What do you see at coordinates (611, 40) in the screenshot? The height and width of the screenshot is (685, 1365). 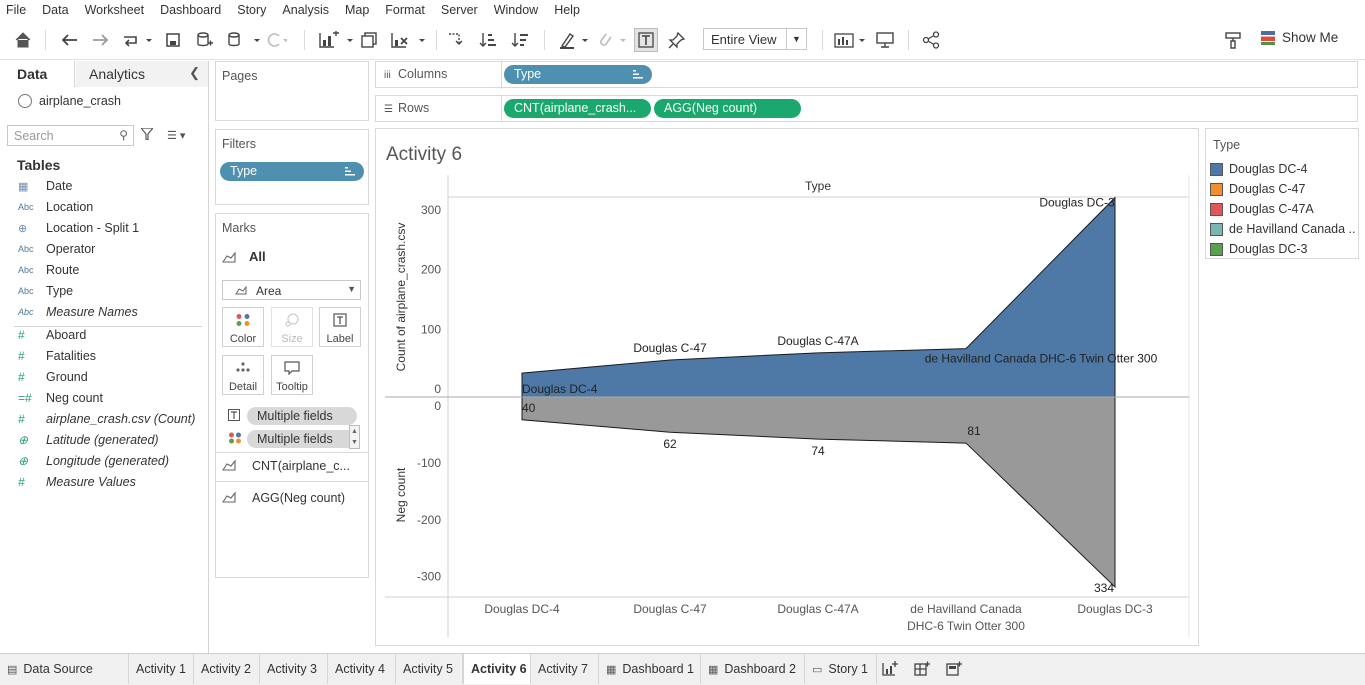 I see `group-icon` at bounding box center [611, 40].